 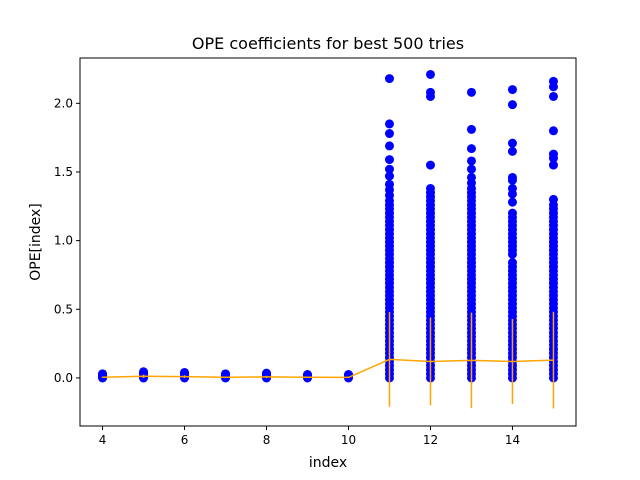 I want to click on x-tick-label: 8, so click(x=267, y=440).